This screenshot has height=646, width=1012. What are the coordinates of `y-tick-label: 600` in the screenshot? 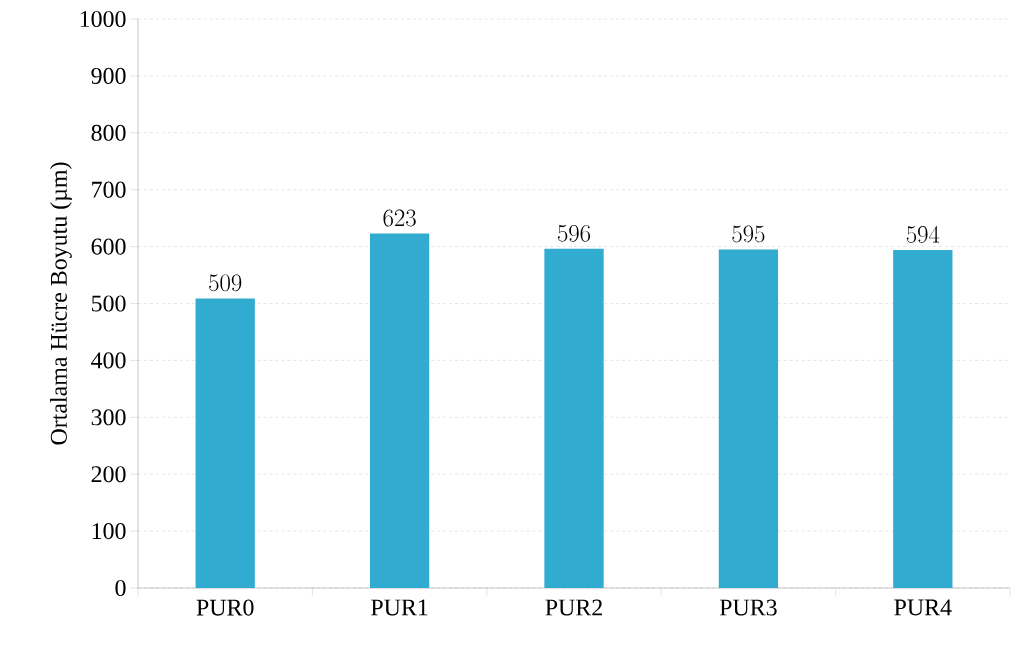 It's located at (108, 246).